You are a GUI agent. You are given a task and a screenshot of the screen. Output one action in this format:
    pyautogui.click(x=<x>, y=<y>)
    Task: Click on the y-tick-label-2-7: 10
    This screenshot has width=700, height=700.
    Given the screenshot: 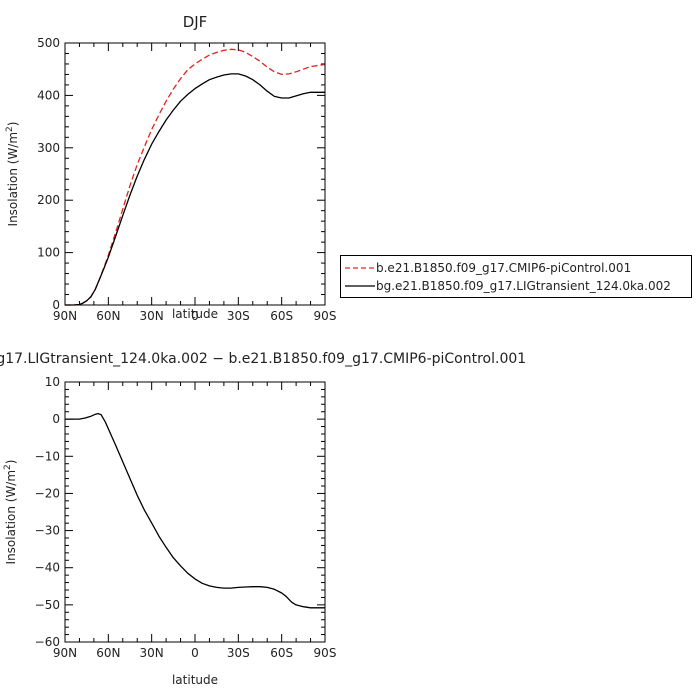 What is the action you would take?
    pyautogui.click(x=52, y=382)
    